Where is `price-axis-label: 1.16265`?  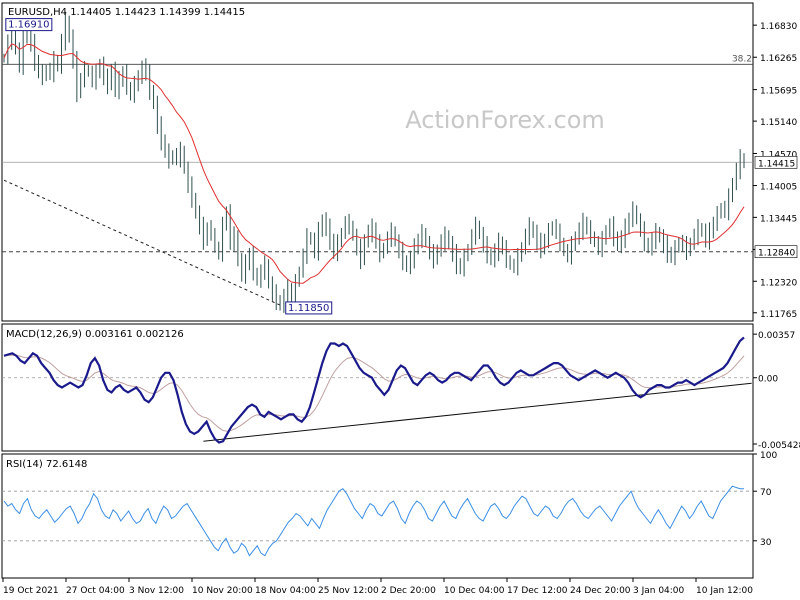
price-axis-label: 1.16265 is located at coordinates (778, 59).